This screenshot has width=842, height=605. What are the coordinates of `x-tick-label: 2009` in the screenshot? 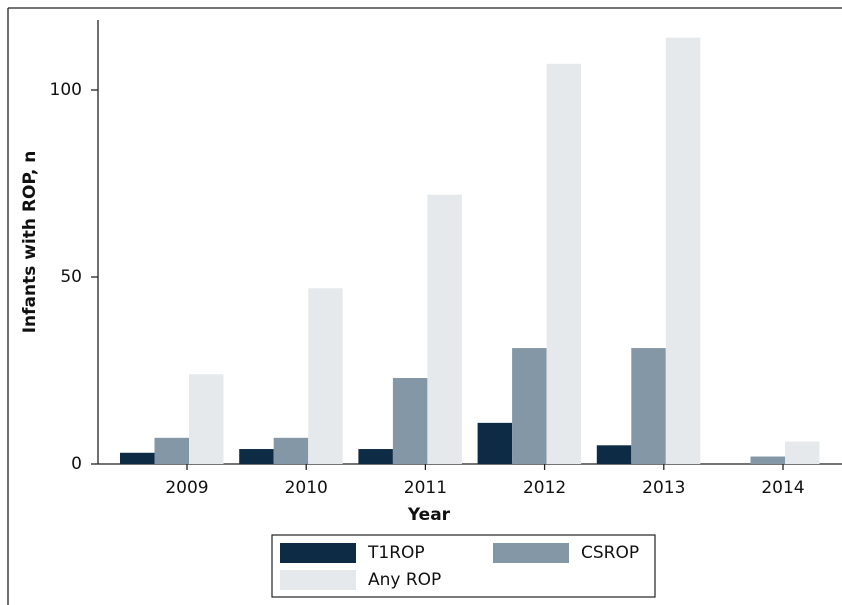 It's located at (186, 488).